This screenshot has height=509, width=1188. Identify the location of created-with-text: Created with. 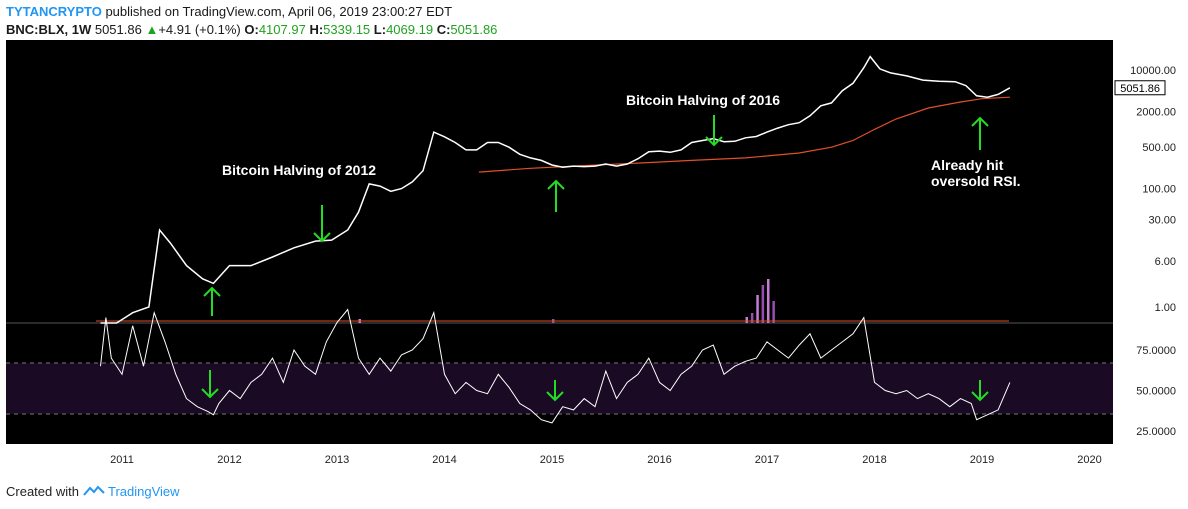
(42, 491).